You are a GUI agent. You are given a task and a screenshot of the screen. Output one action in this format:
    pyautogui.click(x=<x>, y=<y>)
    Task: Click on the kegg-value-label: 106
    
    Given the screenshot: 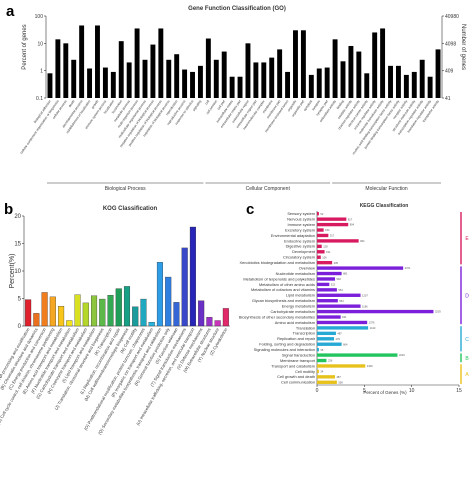 What is the action you would take?
    pyautogui.click(x=324, y=257)
    